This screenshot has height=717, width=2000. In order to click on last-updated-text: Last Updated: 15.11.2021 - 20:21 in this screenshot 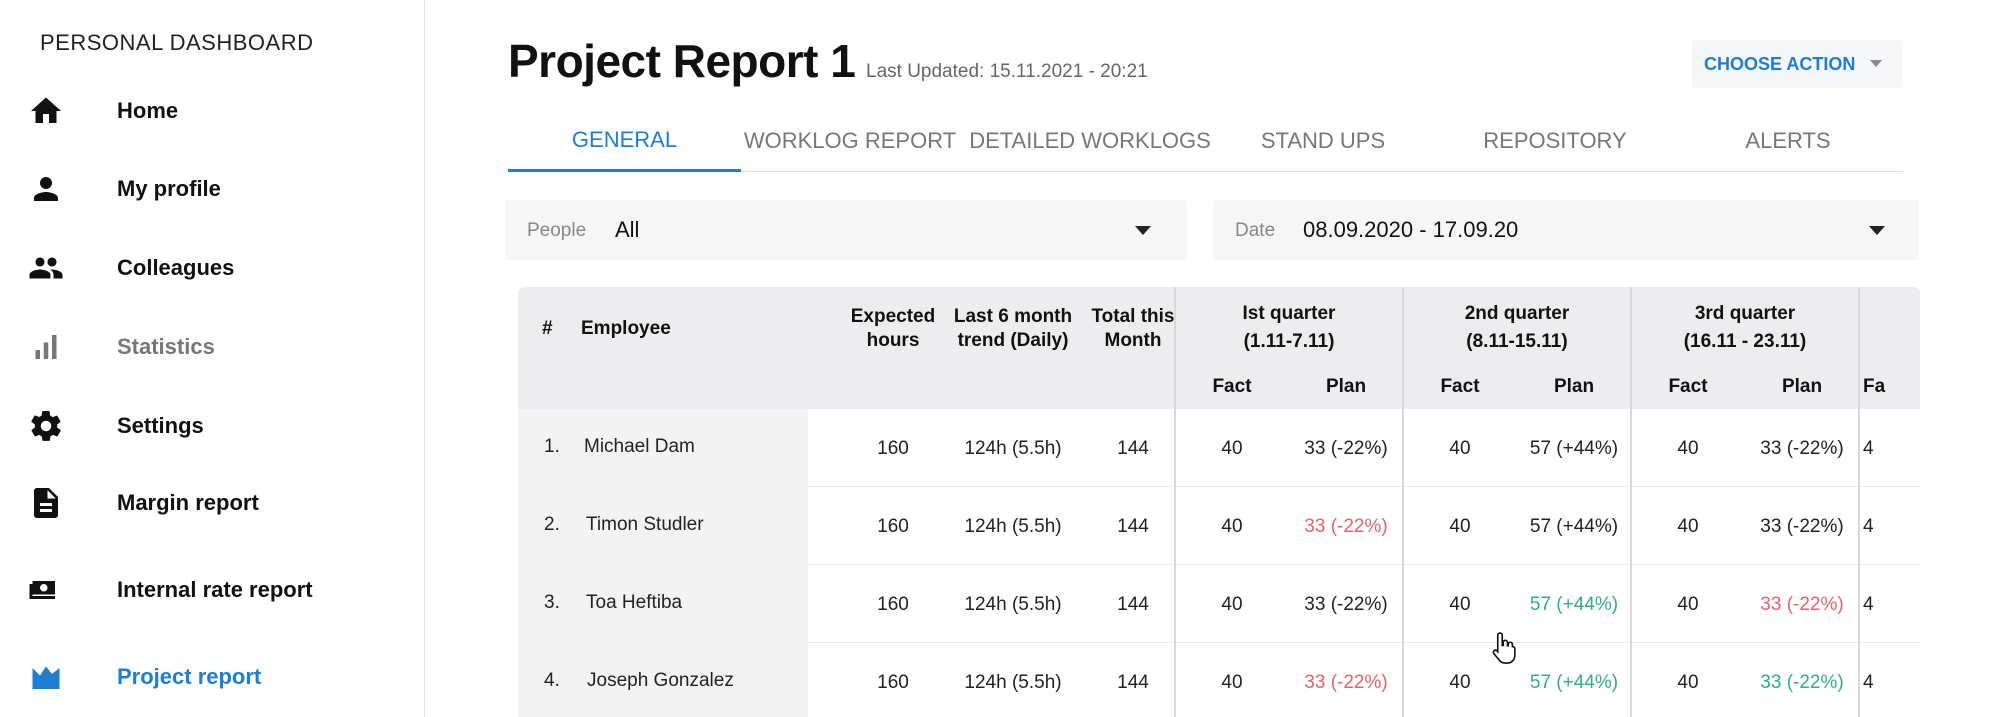, I will do `click(1007, 71)`.